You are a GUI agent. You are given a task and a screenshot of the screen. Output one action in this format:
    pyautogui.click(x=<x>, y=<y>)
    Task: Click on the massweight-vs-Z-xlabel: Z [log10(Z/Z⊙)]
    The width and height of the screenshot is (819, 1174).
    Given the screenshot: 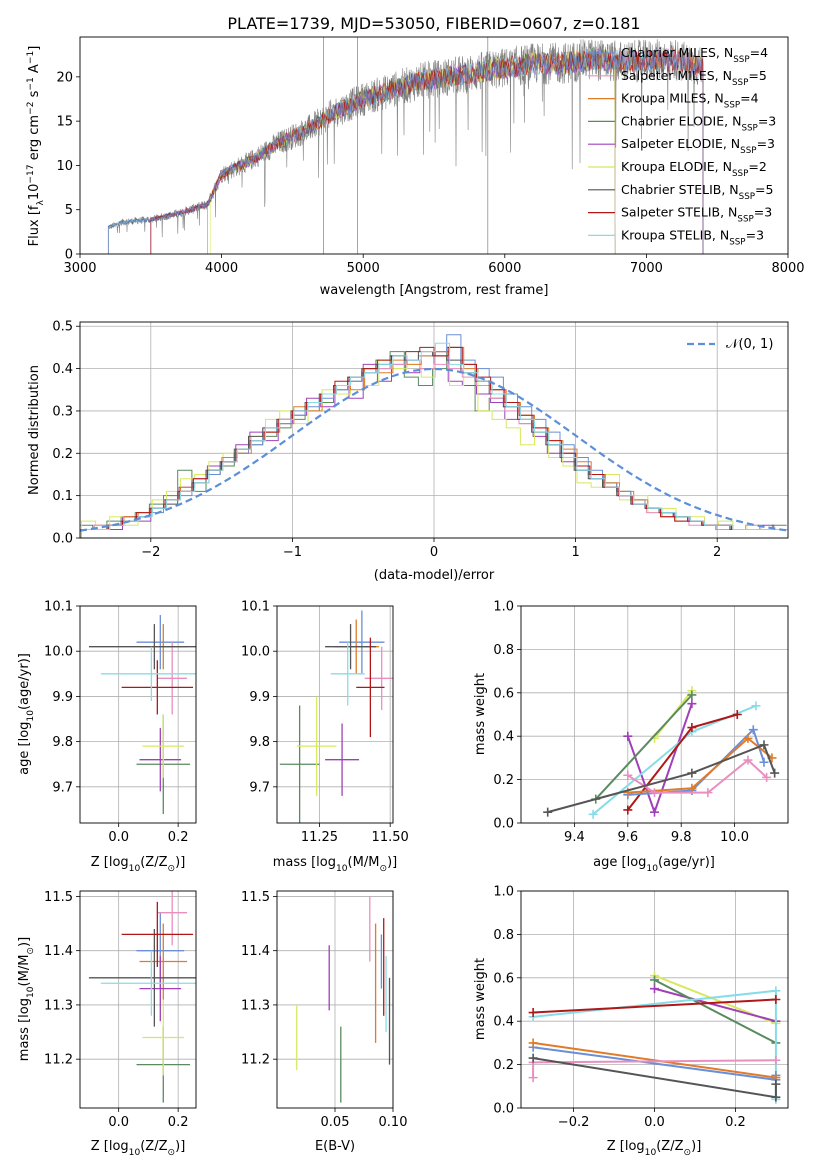 What is the action you would take?
    pyautogui.click(x=654, y=1148)
    